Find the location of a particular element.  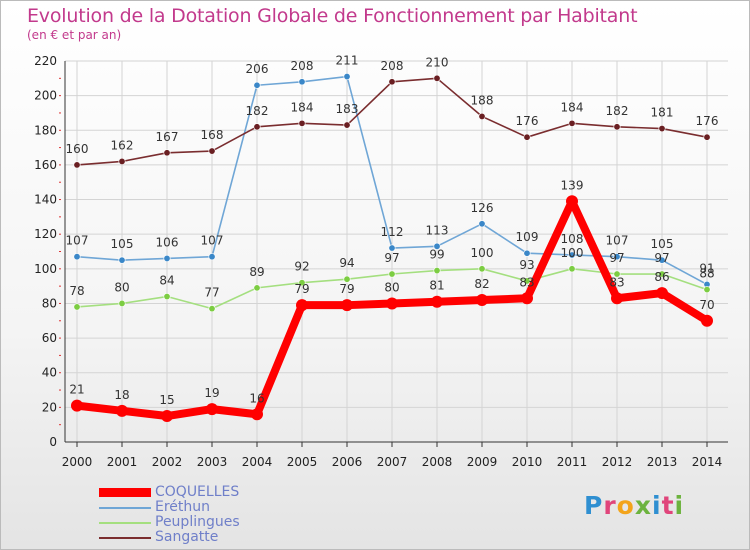

logo-letter: t is located at coordinates (668, 505).